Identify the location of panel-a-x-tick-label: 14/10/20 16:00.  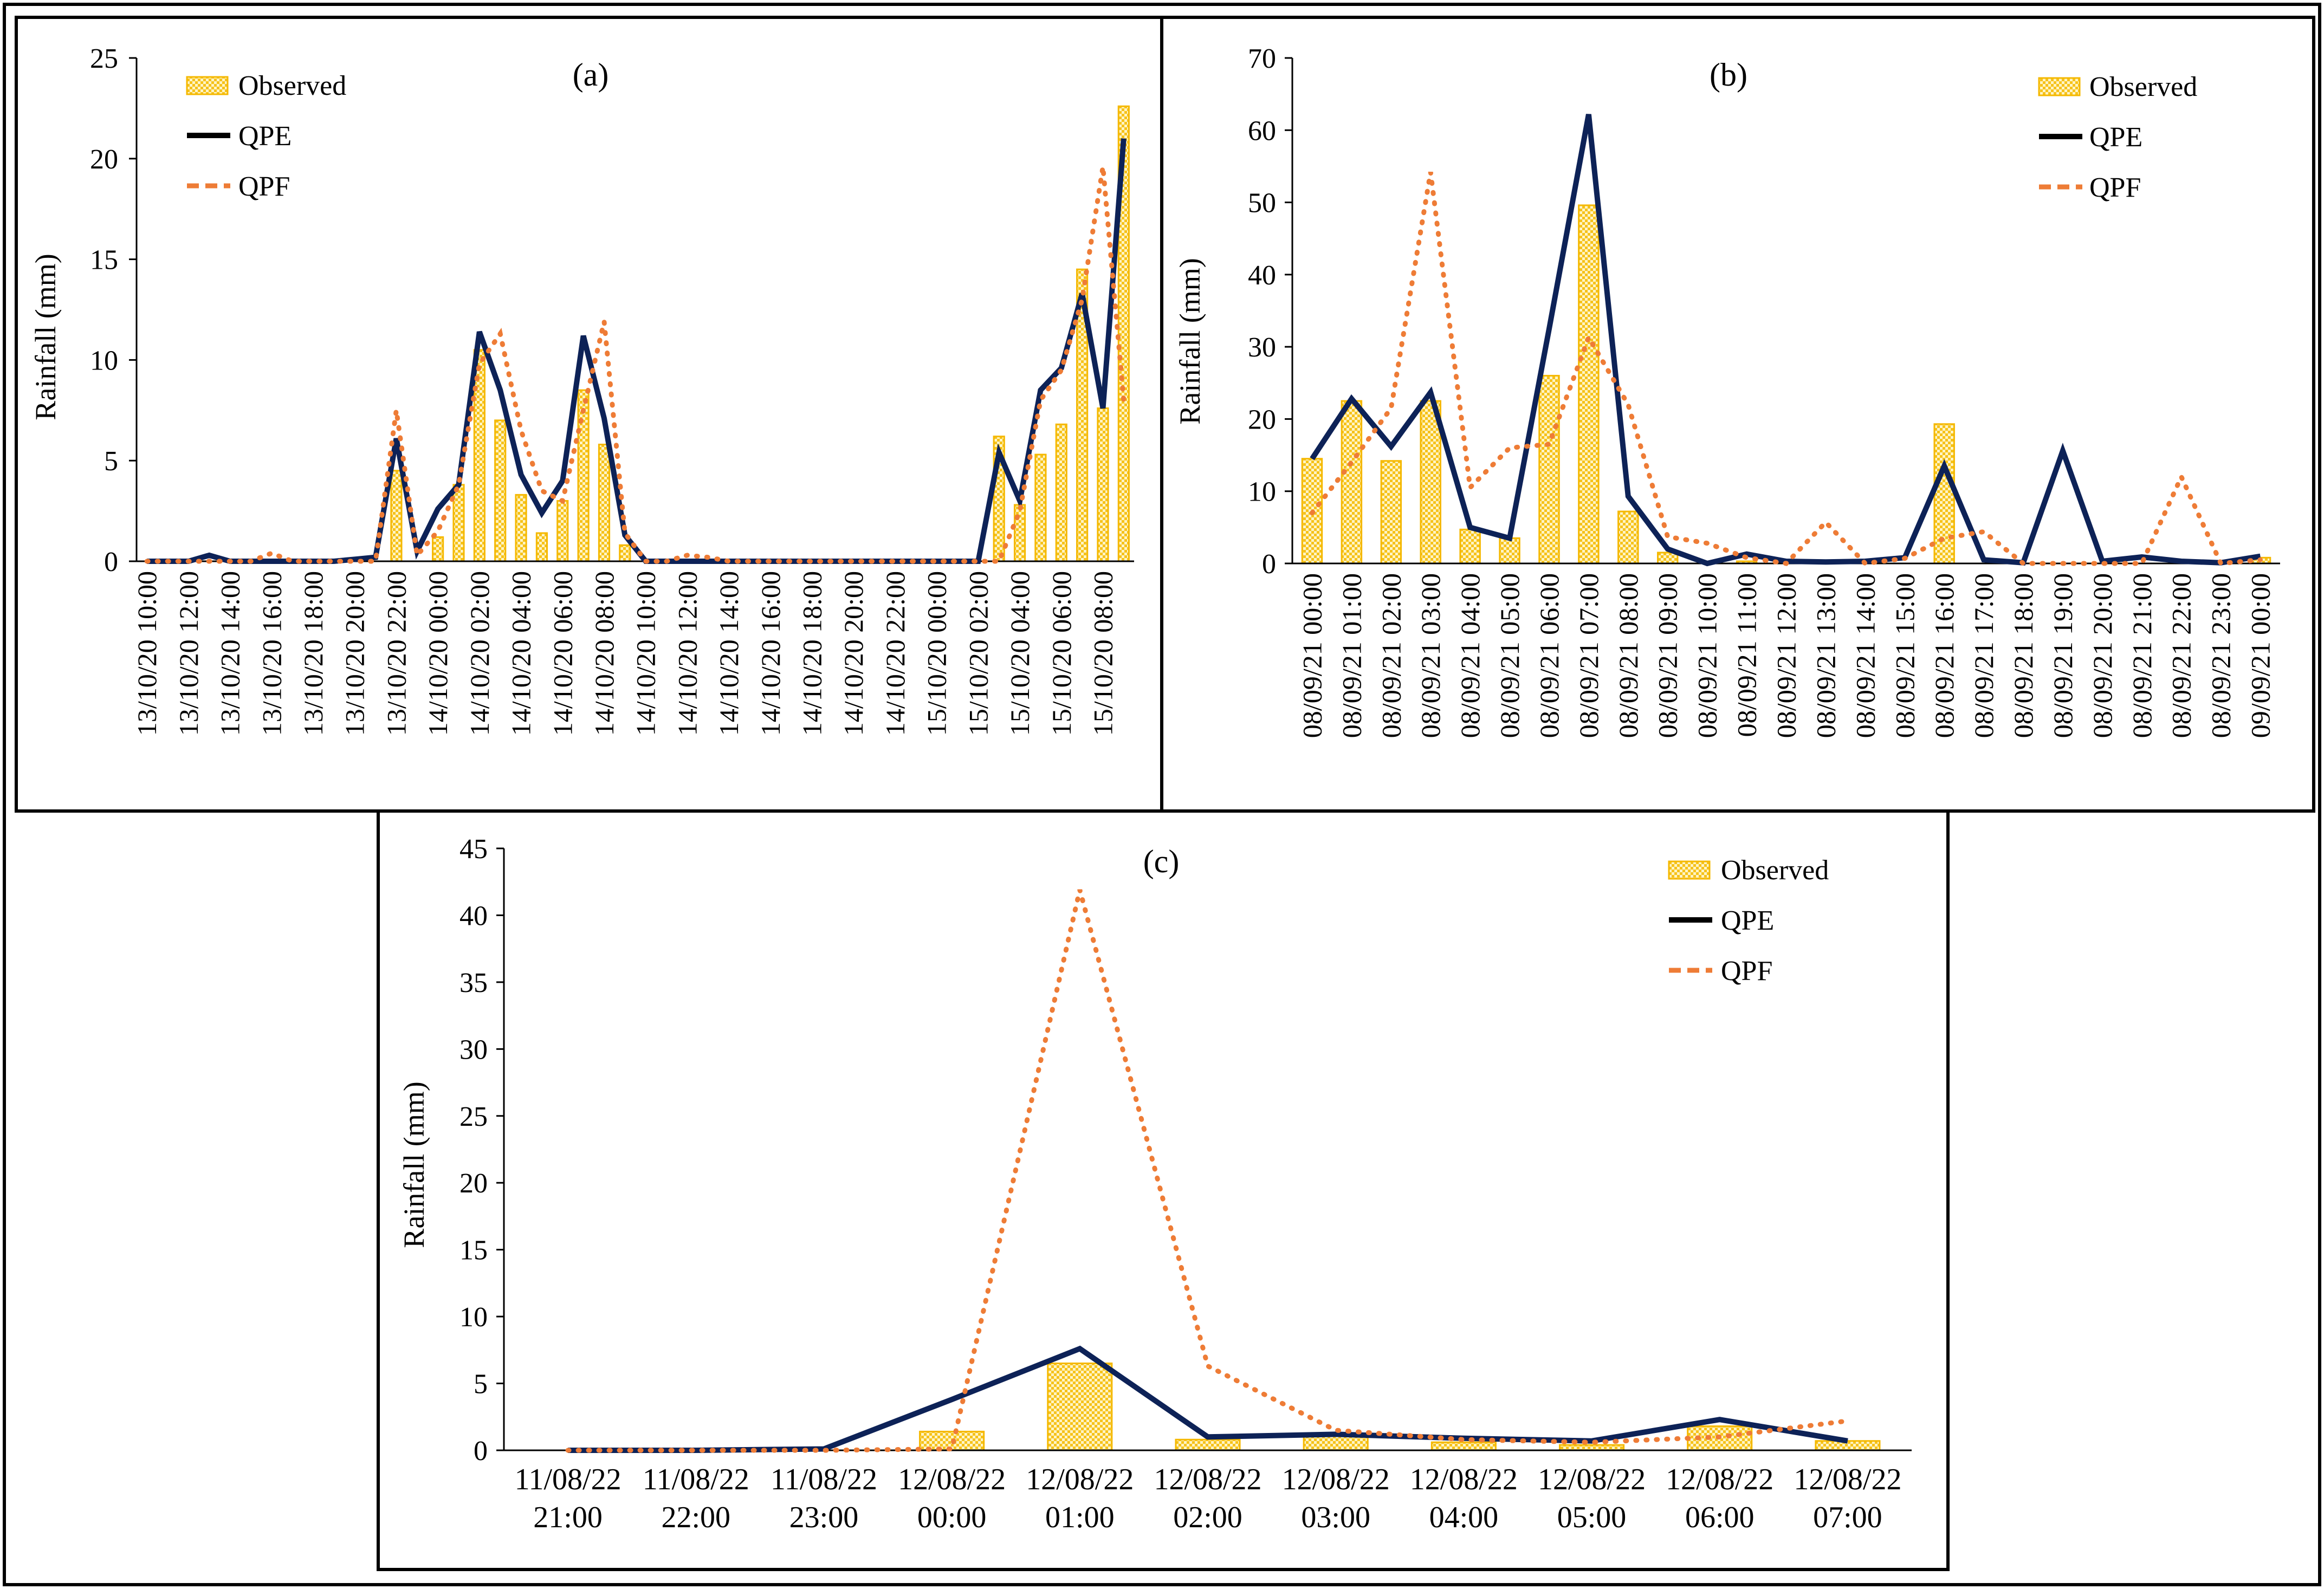
(770, 653).